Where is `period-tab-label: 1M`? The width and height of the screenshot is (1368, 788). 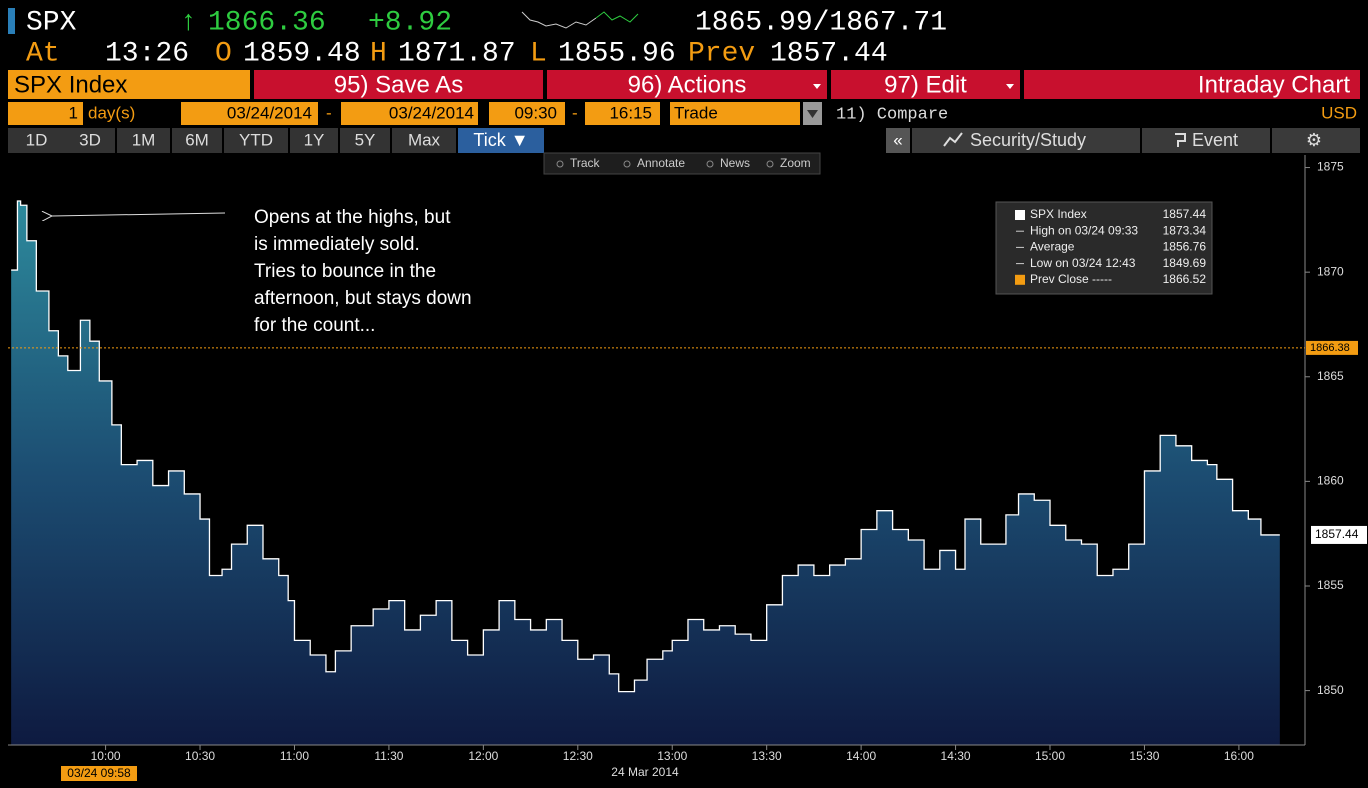 period-tab-label: 1M is located at coordinates (144, 139).